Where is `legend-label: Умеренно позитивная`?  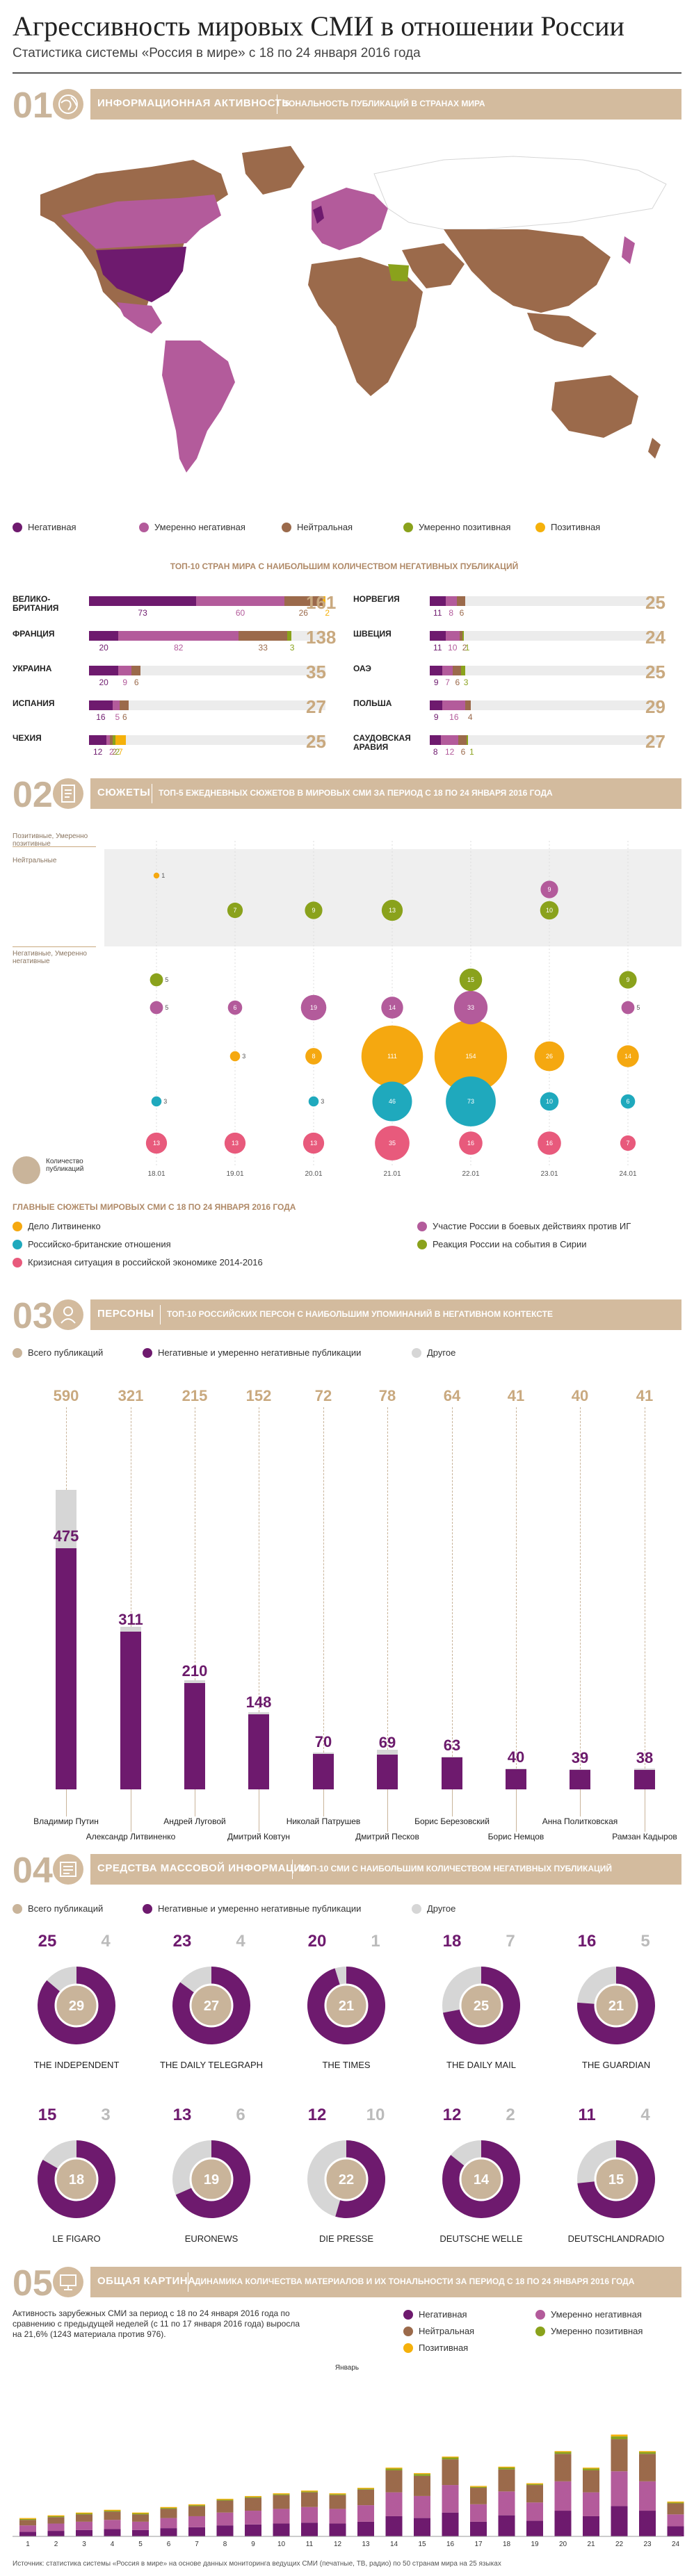
legend-label: Умеренно позитивная is located at coordinates (597, 2331).